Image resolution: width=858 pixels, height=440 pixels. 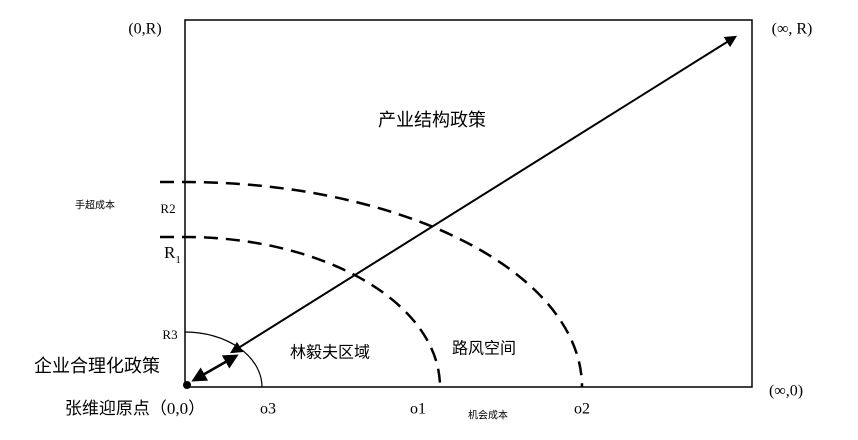 I want to click on corner-label: (∞, R), so click(x=792, y=29).